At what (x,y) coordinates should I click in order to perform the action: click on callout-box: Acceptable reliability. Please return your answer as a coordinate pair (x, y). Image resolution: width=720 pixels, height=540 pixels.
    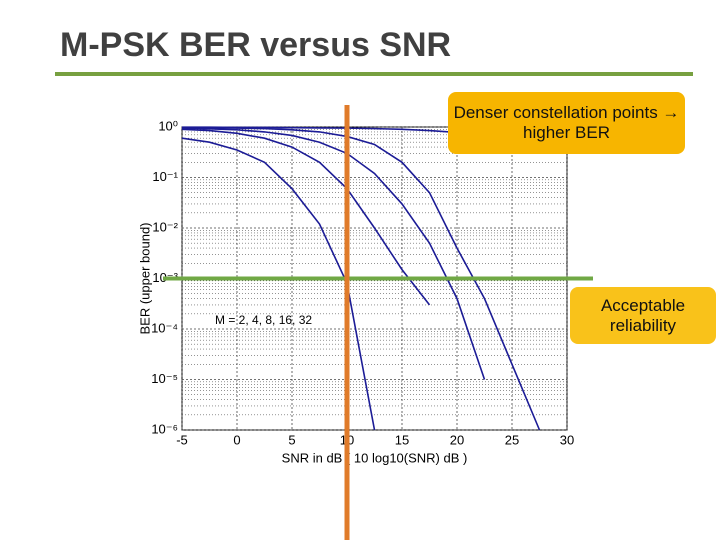
    Looking at the image, I should click on (643, 315).